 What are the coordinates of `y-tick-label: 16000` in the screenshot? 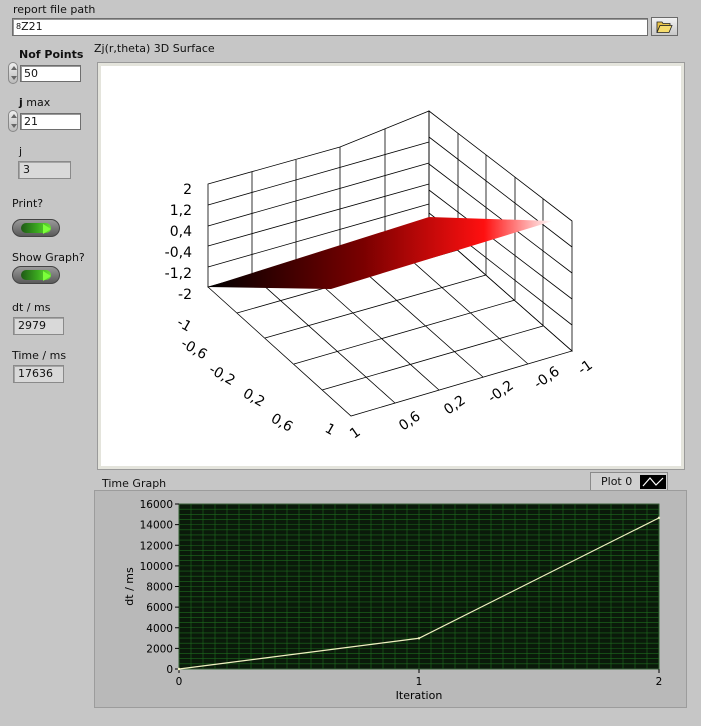 It's located at (156, 505).